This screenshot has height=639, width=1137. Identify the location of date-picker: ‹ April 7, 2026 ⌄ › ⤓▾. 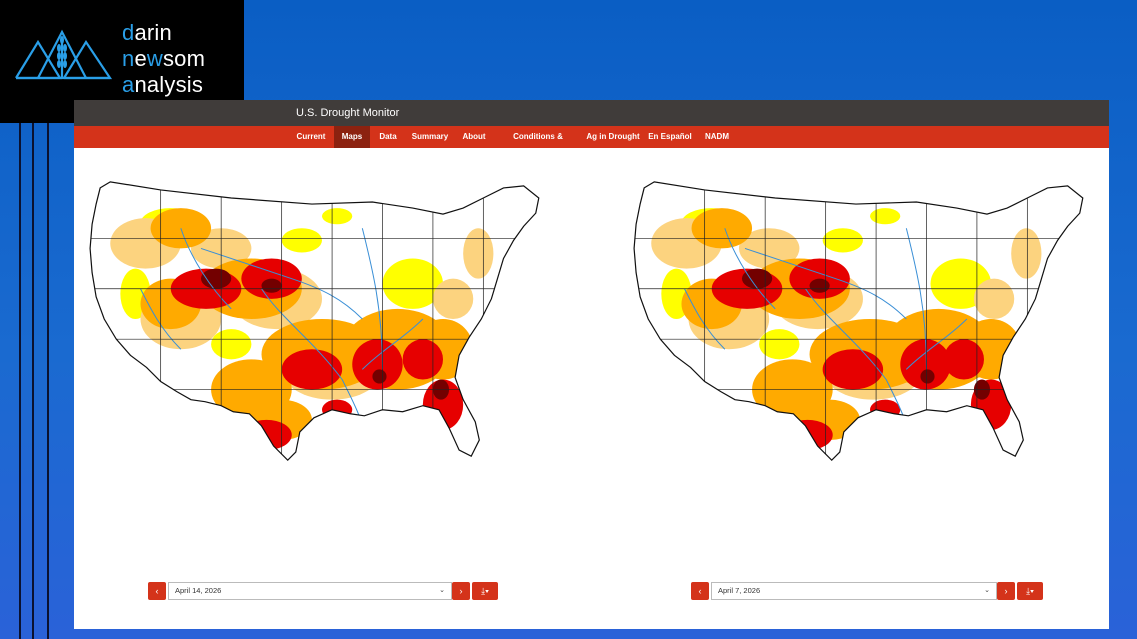
(867, 591).